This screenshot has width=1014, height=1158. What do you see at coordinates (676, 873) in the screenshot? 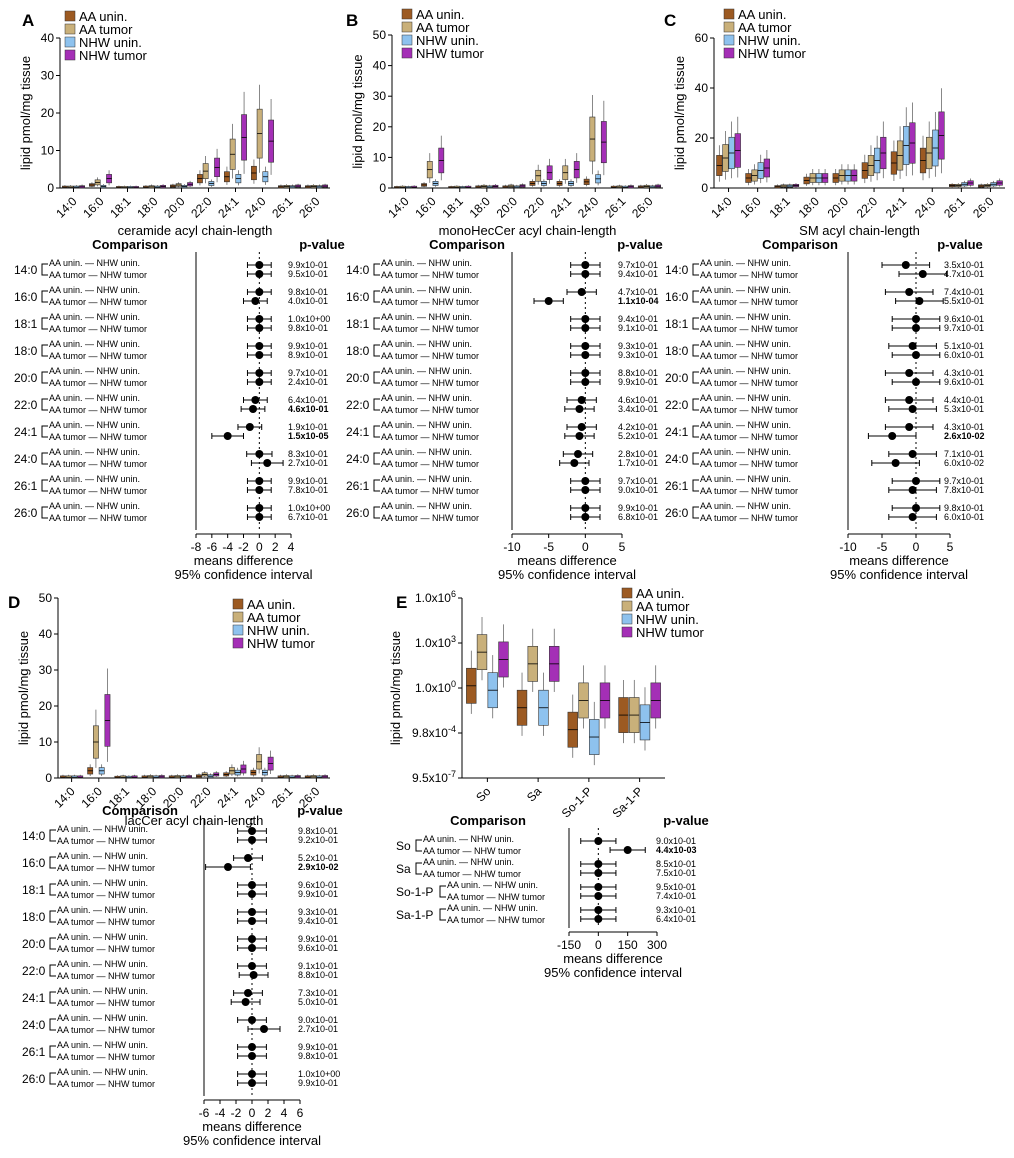
I see `p-value: 7.5x10-01` at bounding box center [676, 873].